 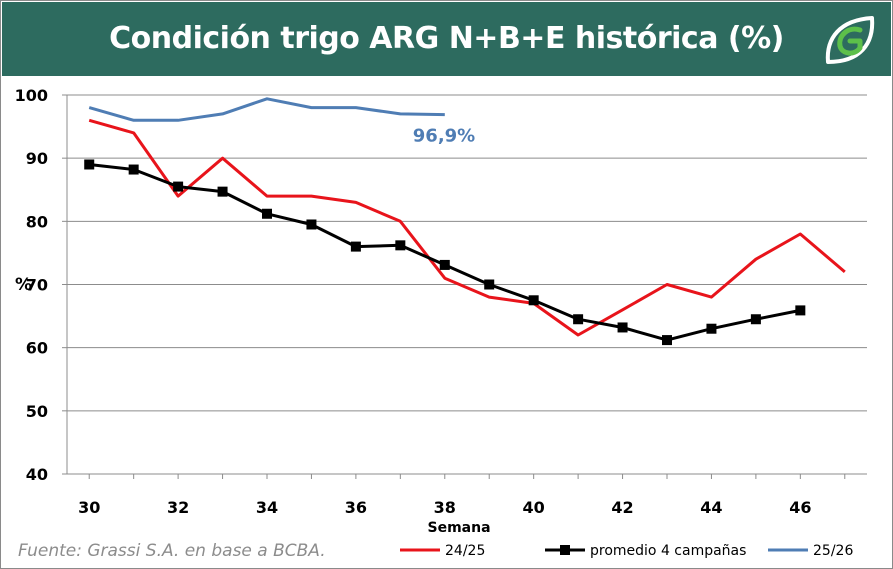 I want to click on y-axis-label: %, so click(x=23, y=285).